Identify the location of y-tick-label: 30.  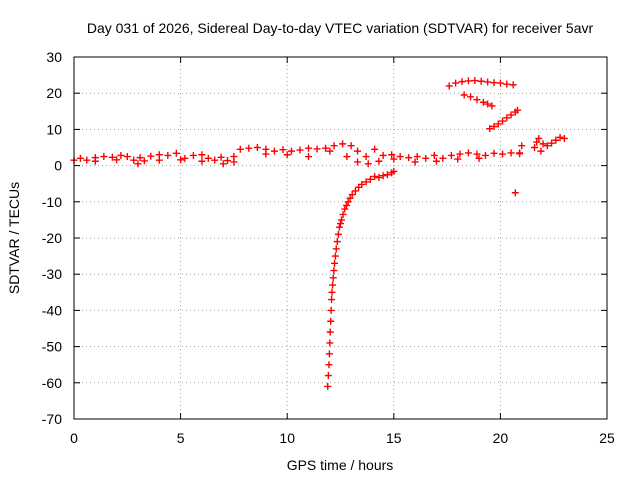
(54, 57).